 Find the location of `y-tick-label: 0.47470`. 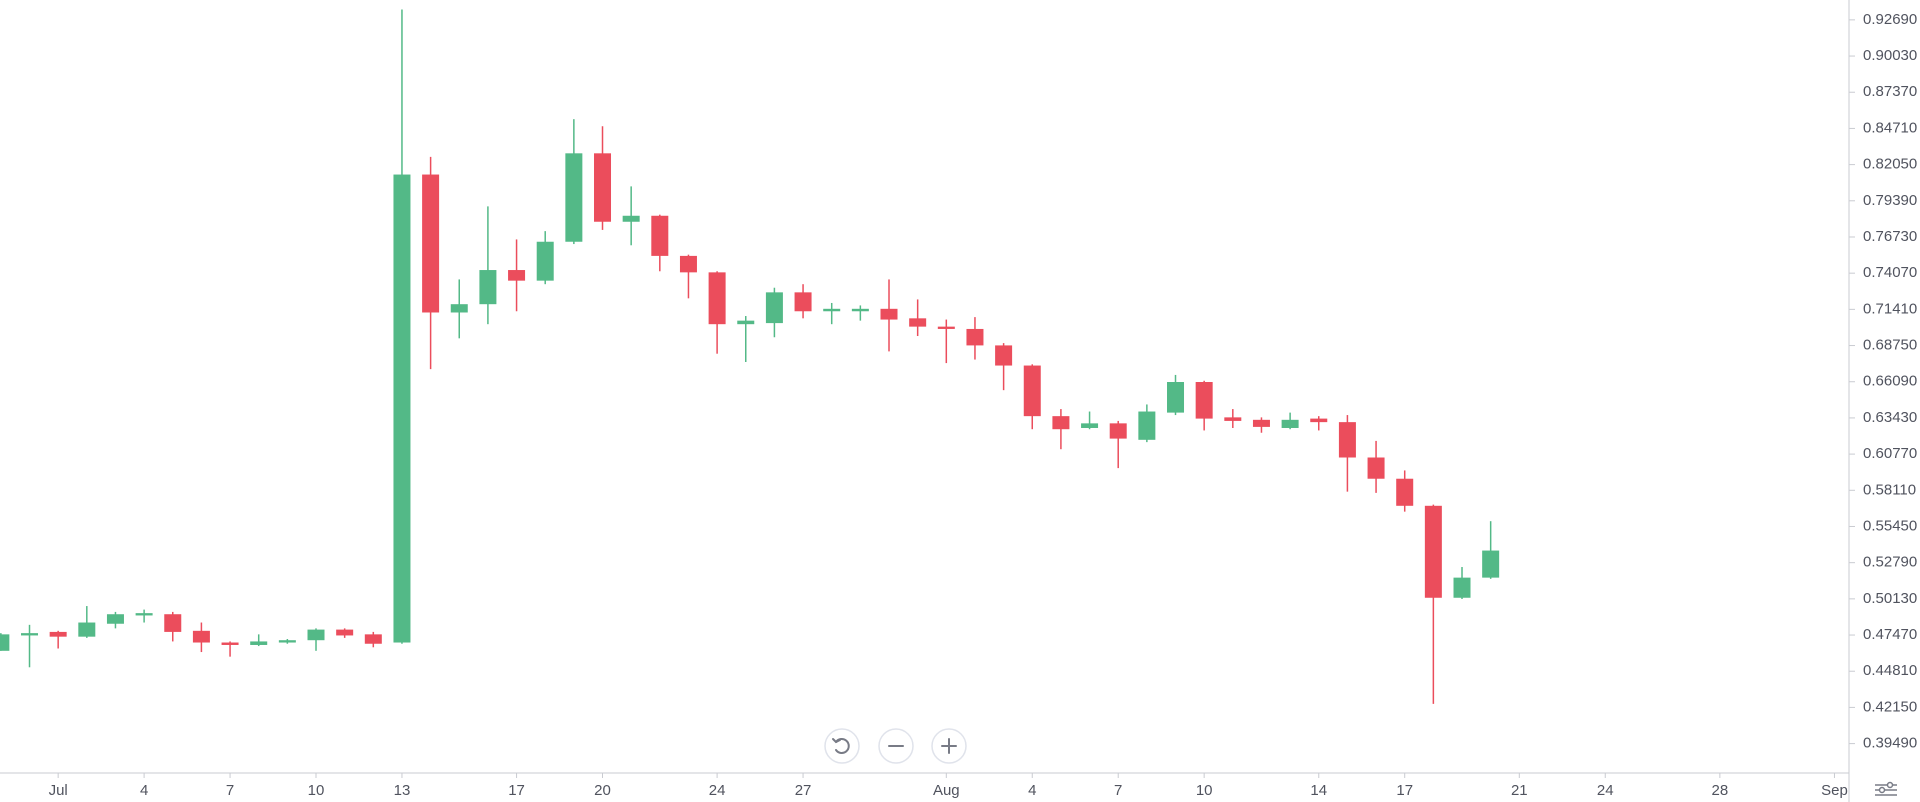

y-tick-label: 0.47470 is located at coordinates (1890, 634).